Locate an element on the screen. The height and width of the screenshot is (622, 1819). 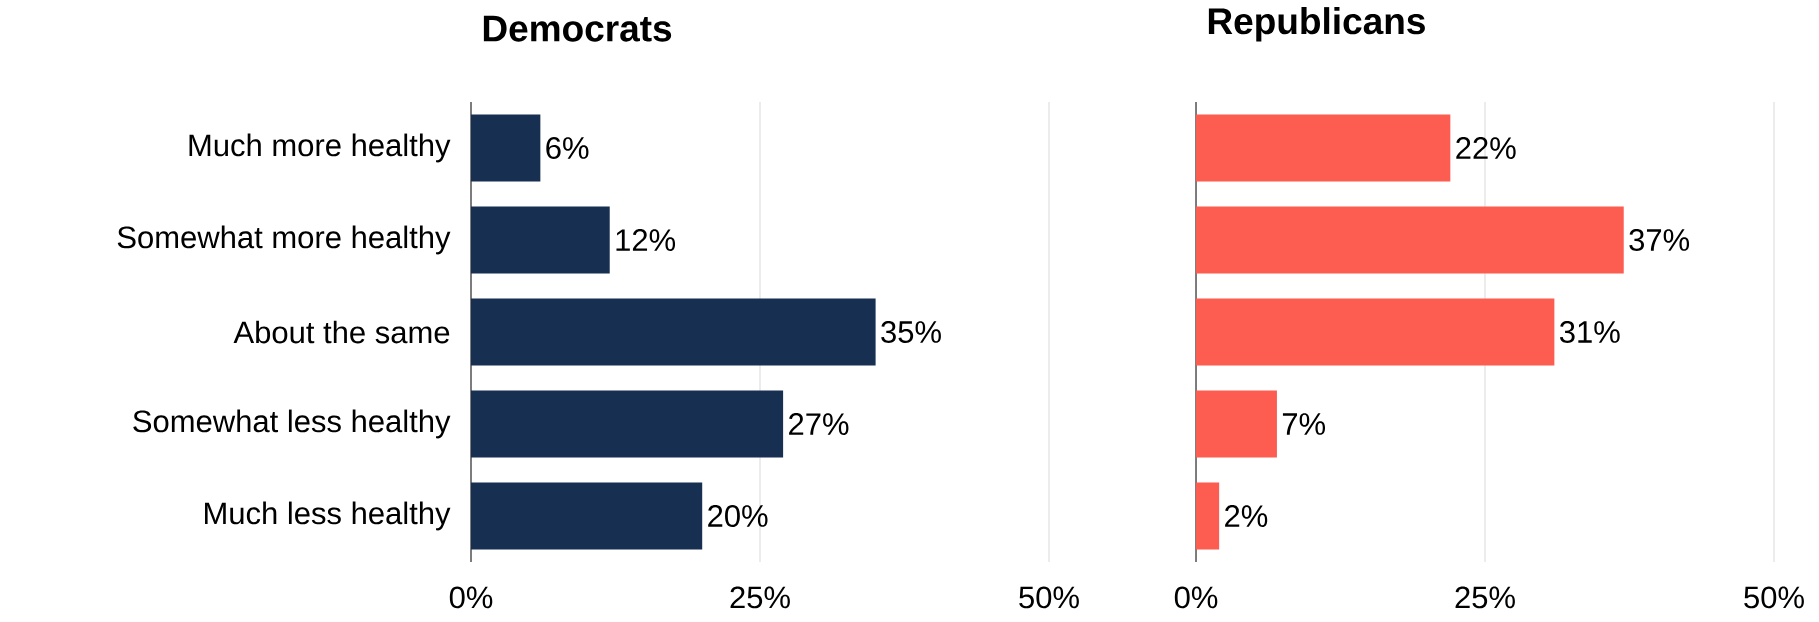
y-tick-label: Somewhat less healthy is located at coordinates (292, 424).